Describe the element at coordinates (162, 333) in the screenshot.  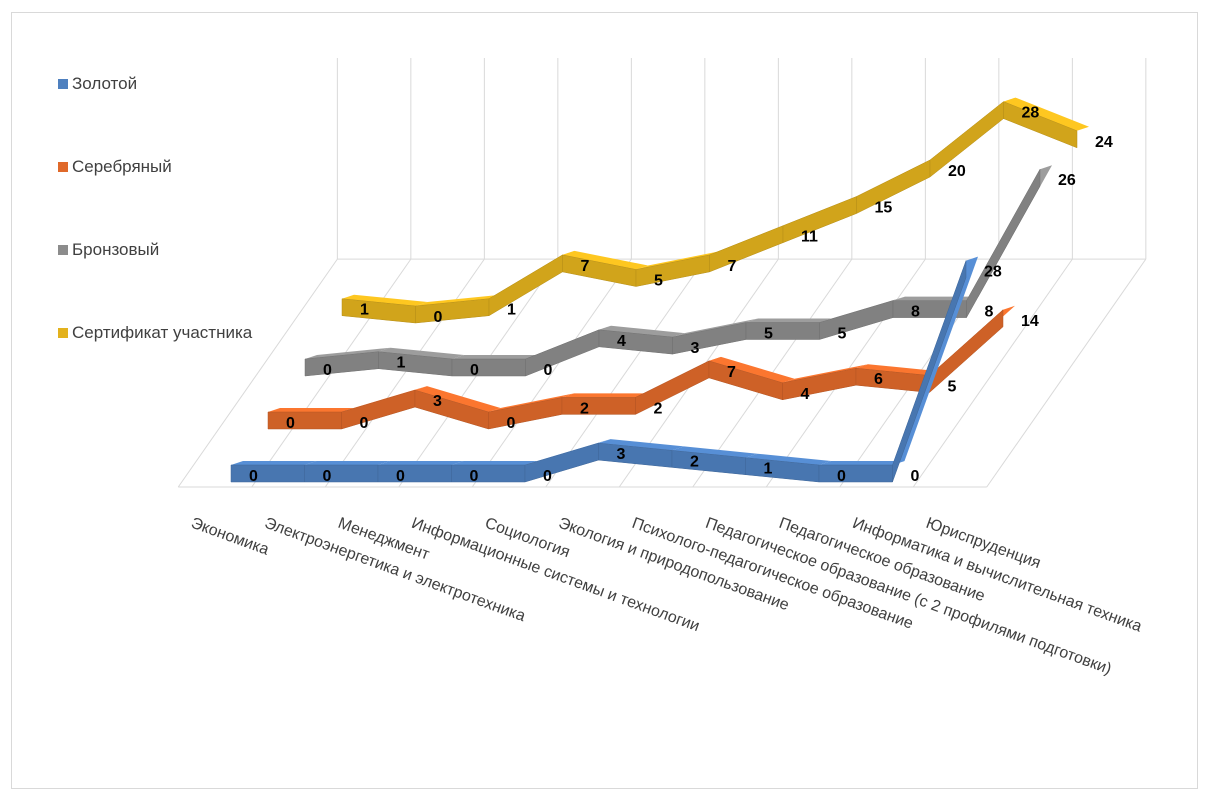
I see `legend-label: Сертификат участника` at that location.